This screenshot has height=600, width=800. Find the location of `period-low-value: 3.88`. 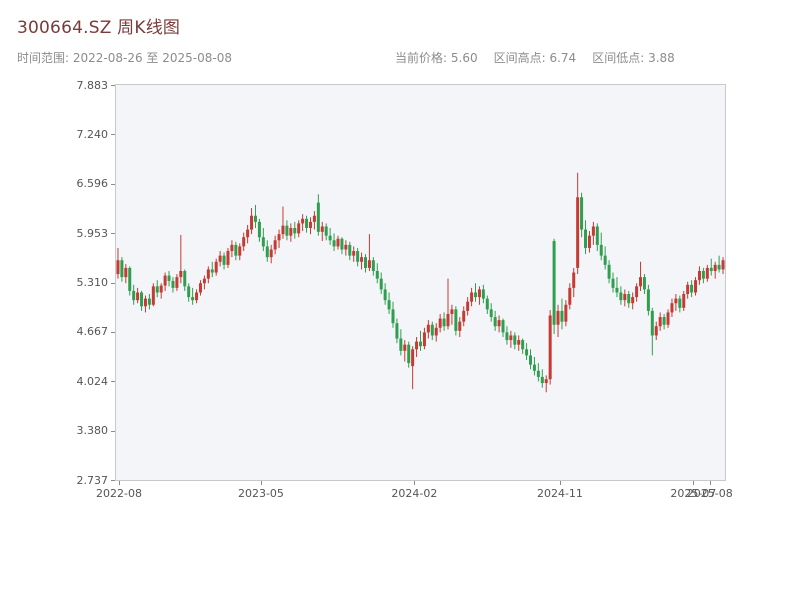

period-low-value: 3.88 is located at coordinates (661, 58).